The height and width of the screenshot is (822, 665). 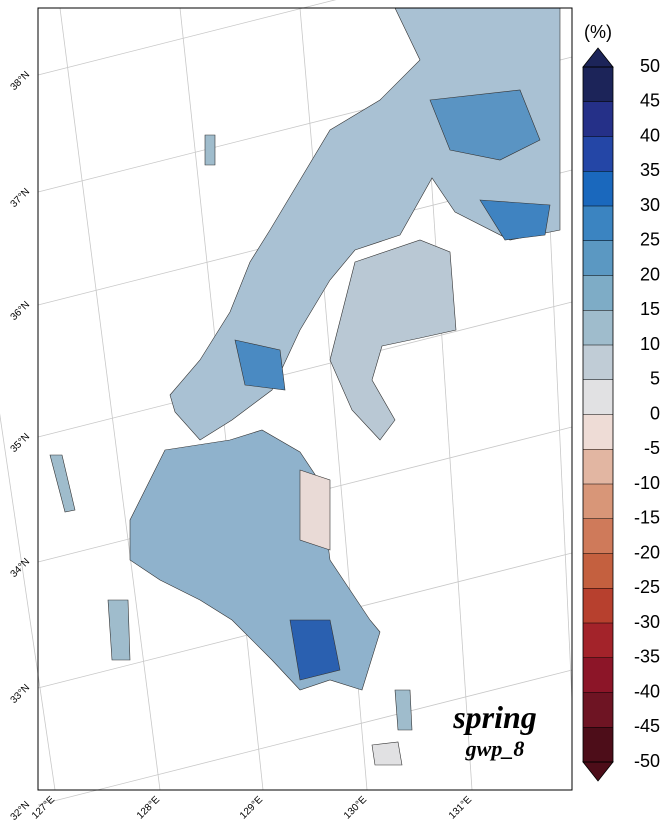 What do you see at coordinates (598, 57) in the screenshot?
I see `colorbar-extend-top` at bounding box center [598, 57].